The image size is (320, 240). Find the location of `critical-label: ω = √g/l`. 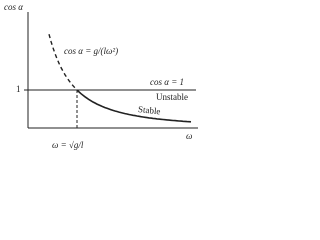

critical-label: ω = √g/l is located at coordinates (68, 145).